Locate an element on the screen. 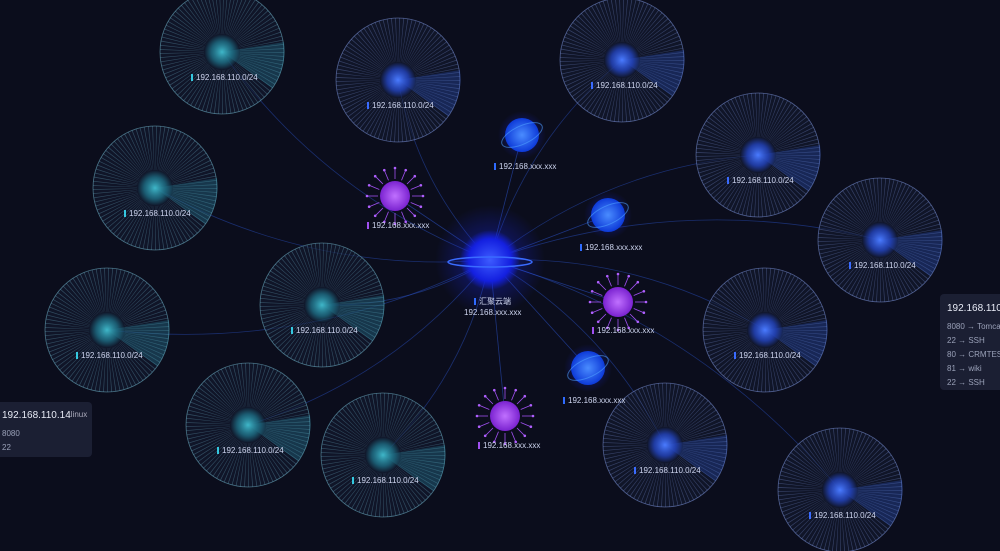  host-os: linux is located at coordinates (79, 414).